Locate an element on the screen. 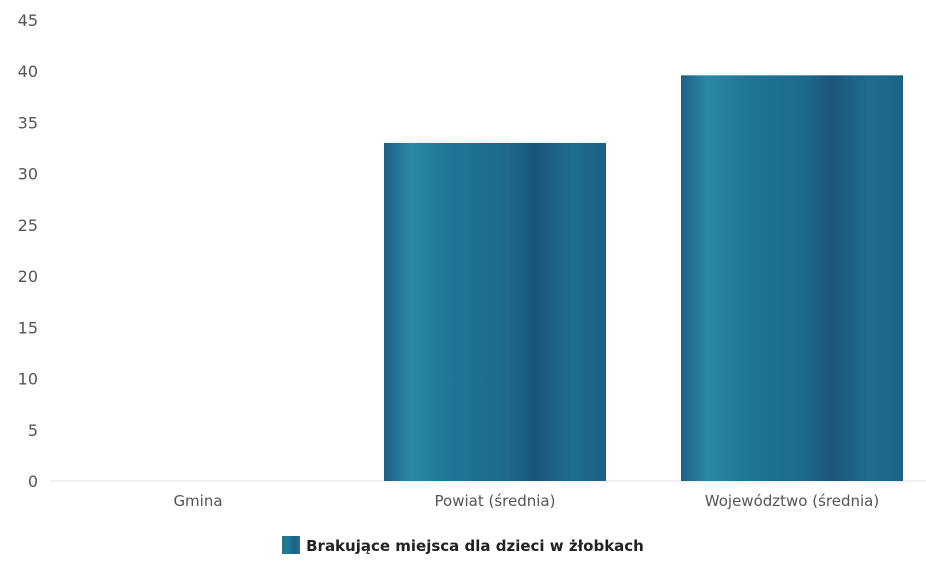 This screenshot has height=562, width=926. y-tick-label: 25 is located at coordinates (28, 225).